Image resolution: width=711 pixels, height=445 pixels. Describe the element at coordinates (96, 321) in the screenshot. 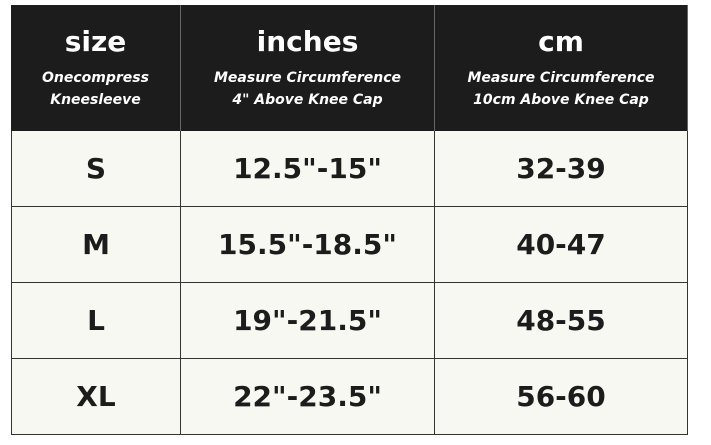

I see `table-cell: L` at that location.